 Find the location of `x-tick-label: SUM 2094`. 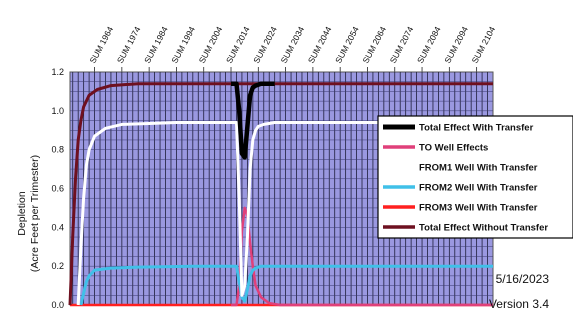

x-tick-label: SUM 2094 is located at coordinates (456, 45).